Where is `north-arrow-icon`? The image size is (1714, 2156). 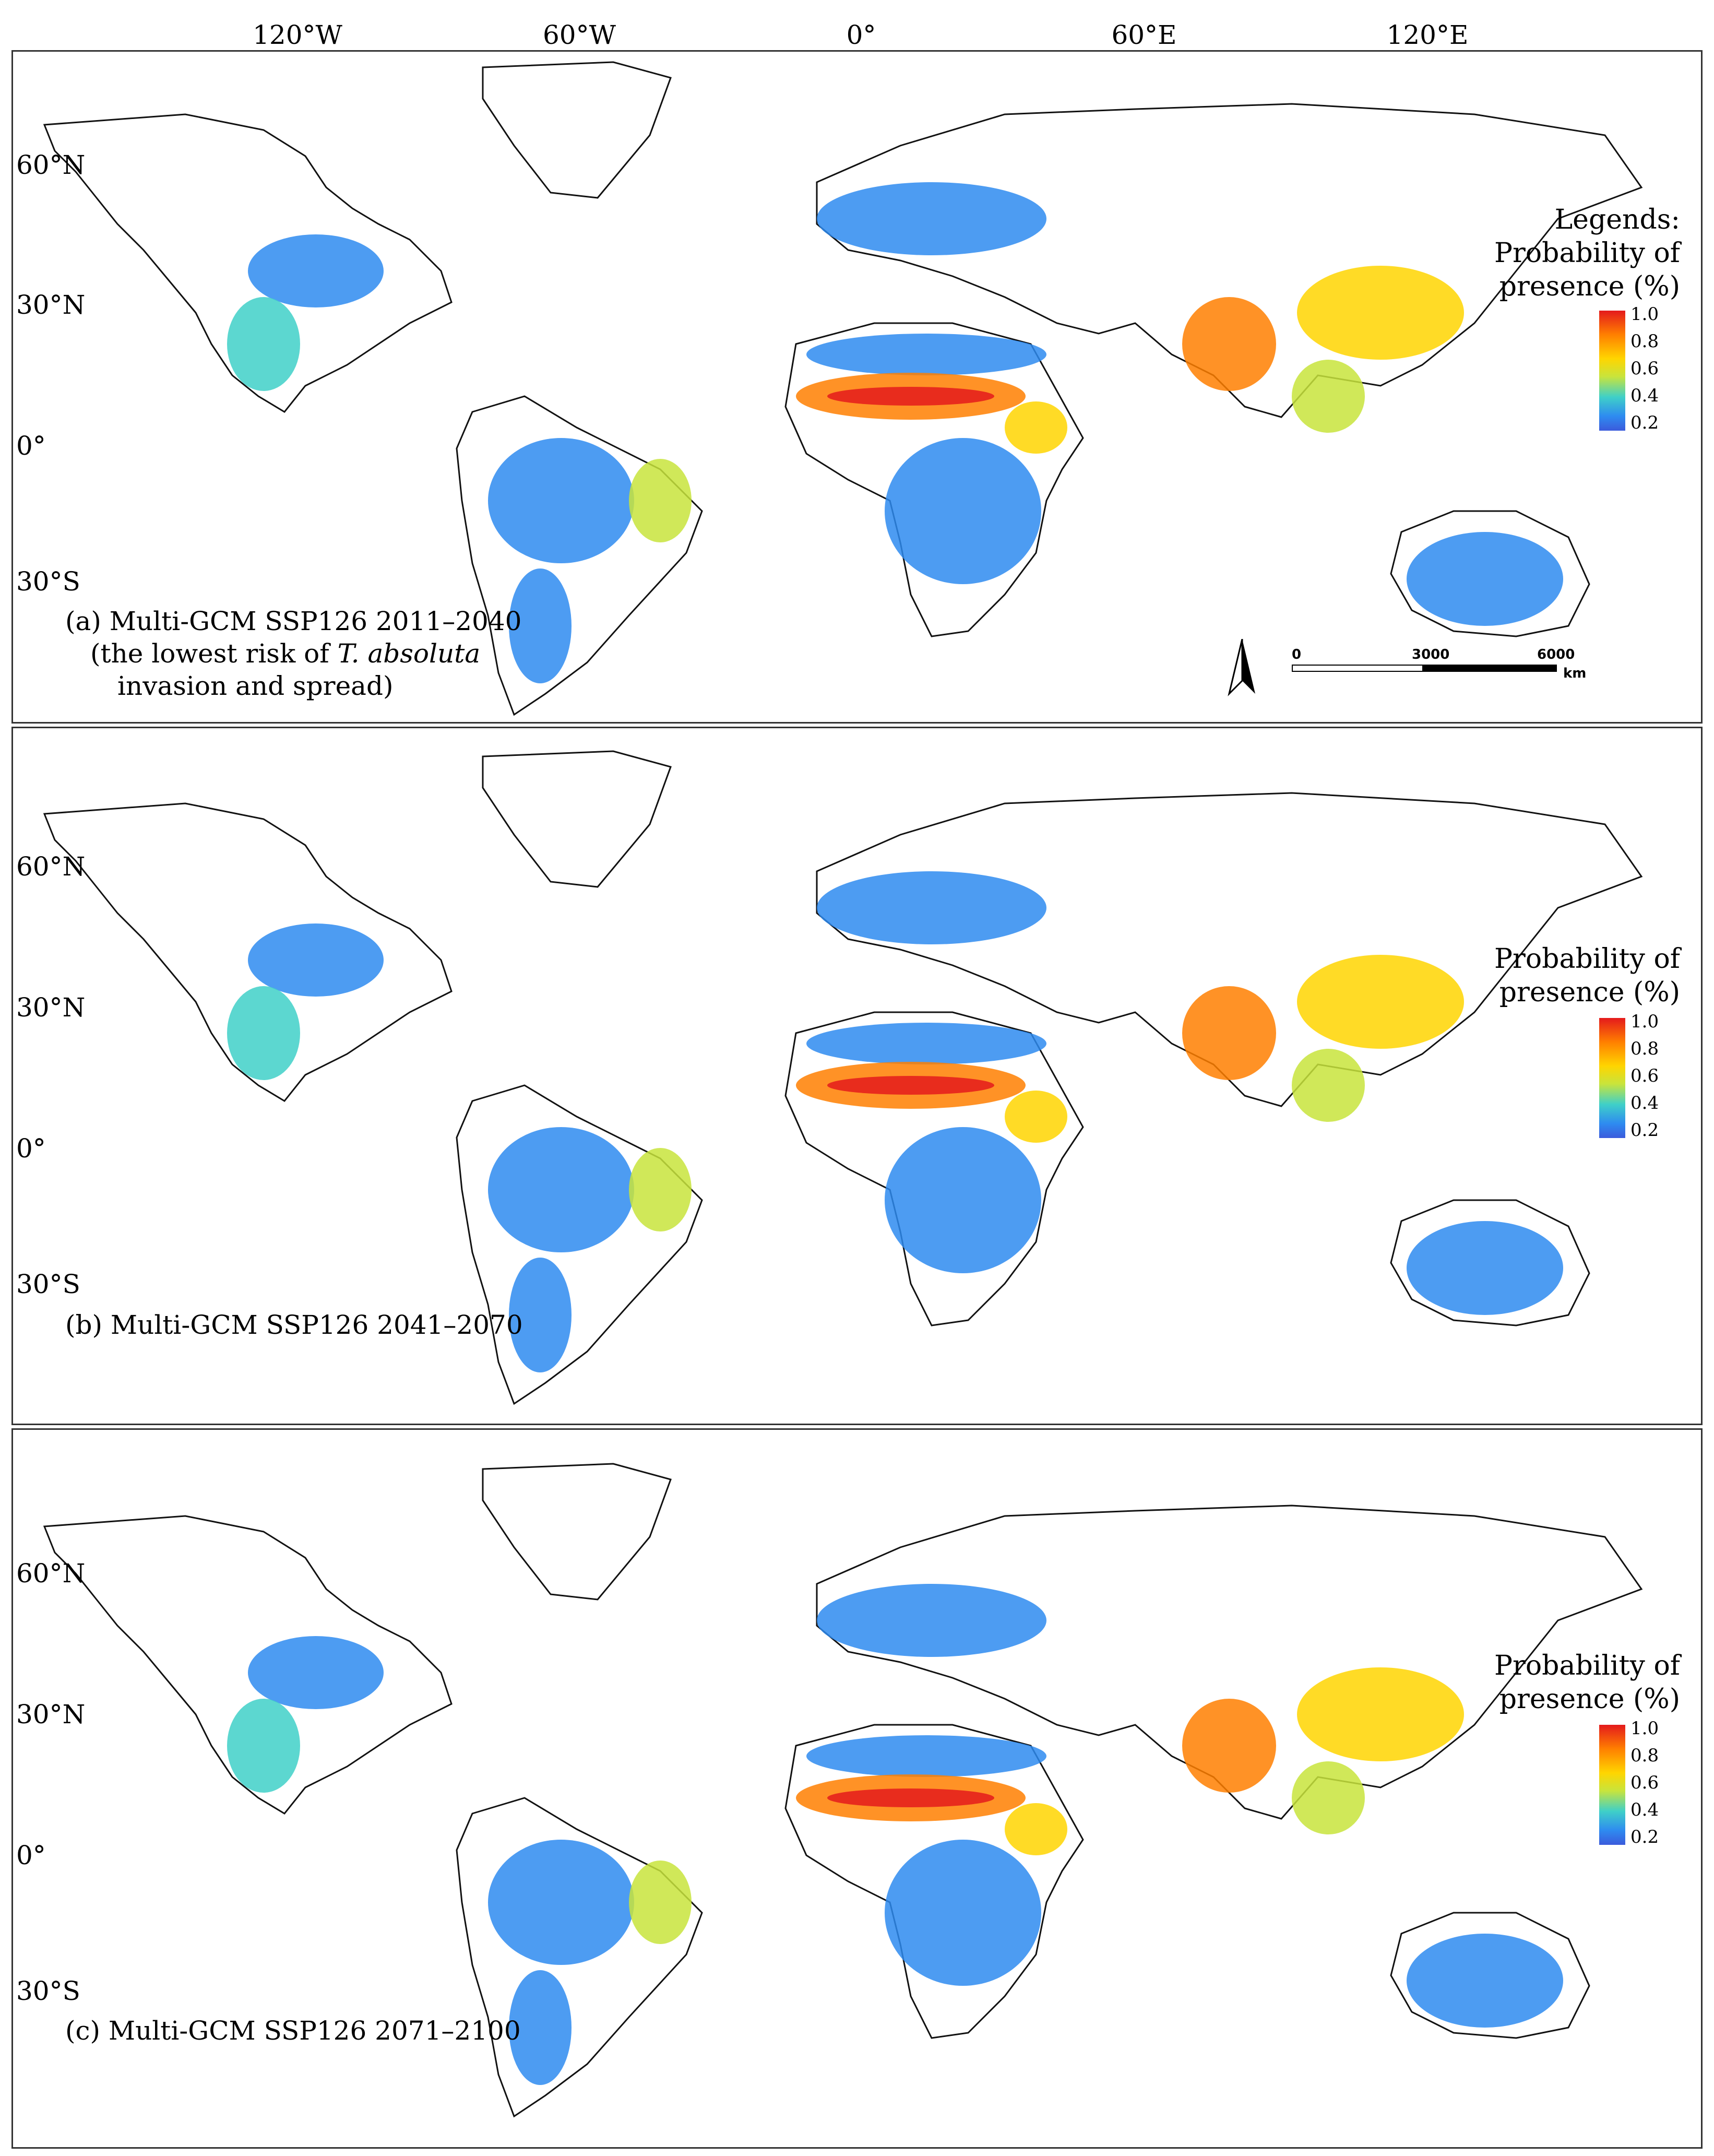 north-arrow-icon is located at coordinates (1241, 667).